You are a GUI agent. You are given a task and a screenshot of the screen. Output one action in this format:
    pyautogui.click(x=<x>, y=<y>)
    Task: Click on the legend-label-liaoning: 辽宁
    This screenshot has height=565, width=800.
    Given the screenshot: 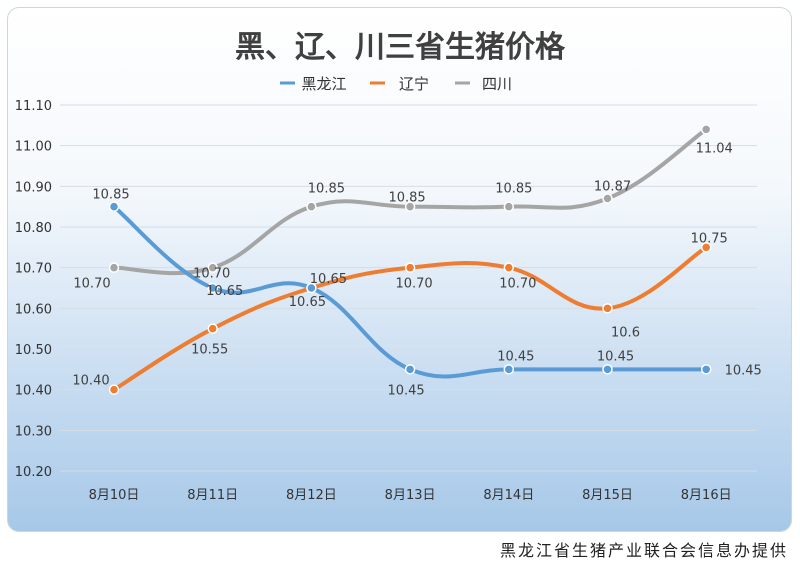 What is the action you would take?
    pyautogui.click(x=414, y=84)
    